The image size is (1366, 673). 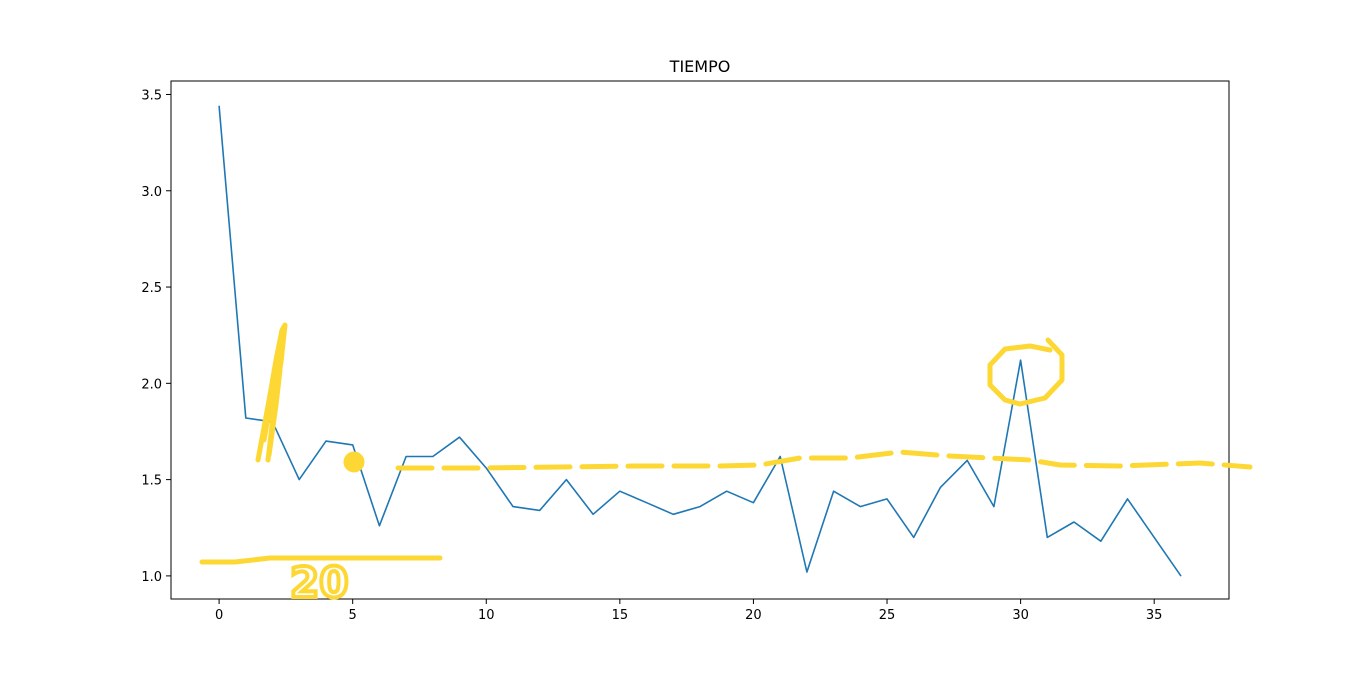 What do you see at coordinates (151, 192) in the screenshot?
I see `y-tick-label: 3.0` at bounding box center [151, 192].